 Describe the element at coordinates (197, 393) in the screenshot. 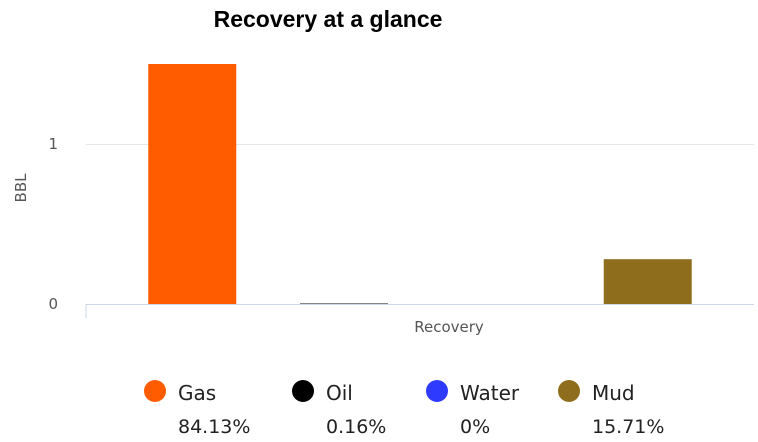

I see `legend-label: Gas` at that location.